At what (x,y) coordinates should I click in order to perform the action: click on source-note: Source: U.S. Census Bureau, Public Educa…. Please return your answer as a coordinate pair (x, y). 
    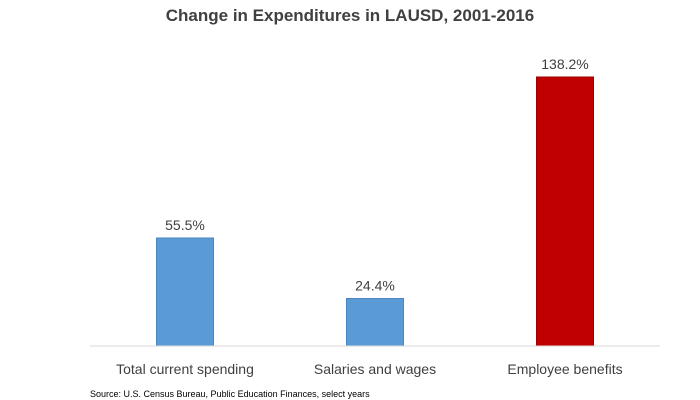
    Looking at the image, I should click on (230, 394).